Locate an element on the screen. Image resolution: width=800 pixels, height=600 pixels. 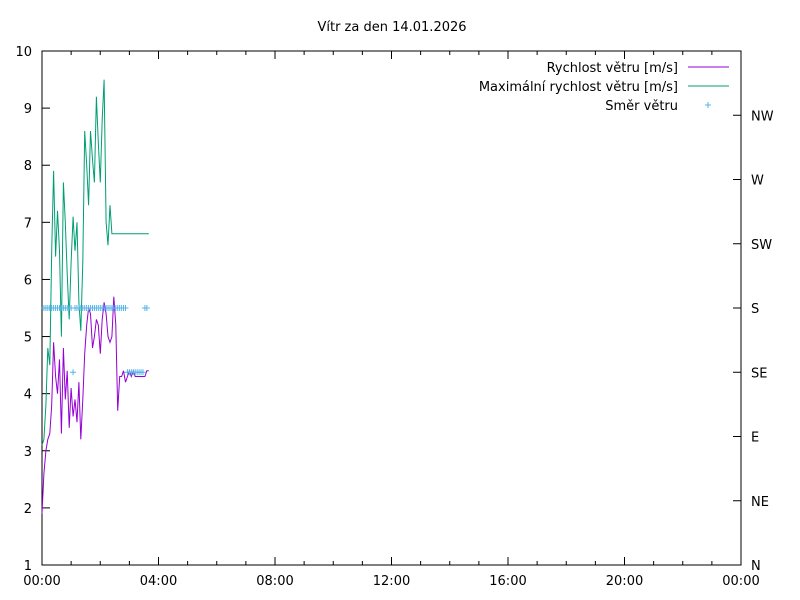
y-tick-label: 9 is located at coordinates (28, 109).